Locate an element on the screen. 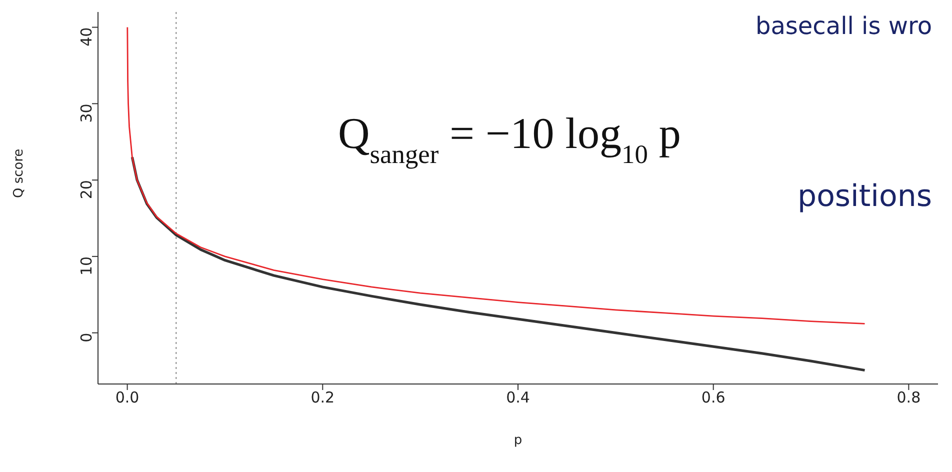 The image size is (952, 472). annotation: basecall is wro is located at coordinates (843, 26).